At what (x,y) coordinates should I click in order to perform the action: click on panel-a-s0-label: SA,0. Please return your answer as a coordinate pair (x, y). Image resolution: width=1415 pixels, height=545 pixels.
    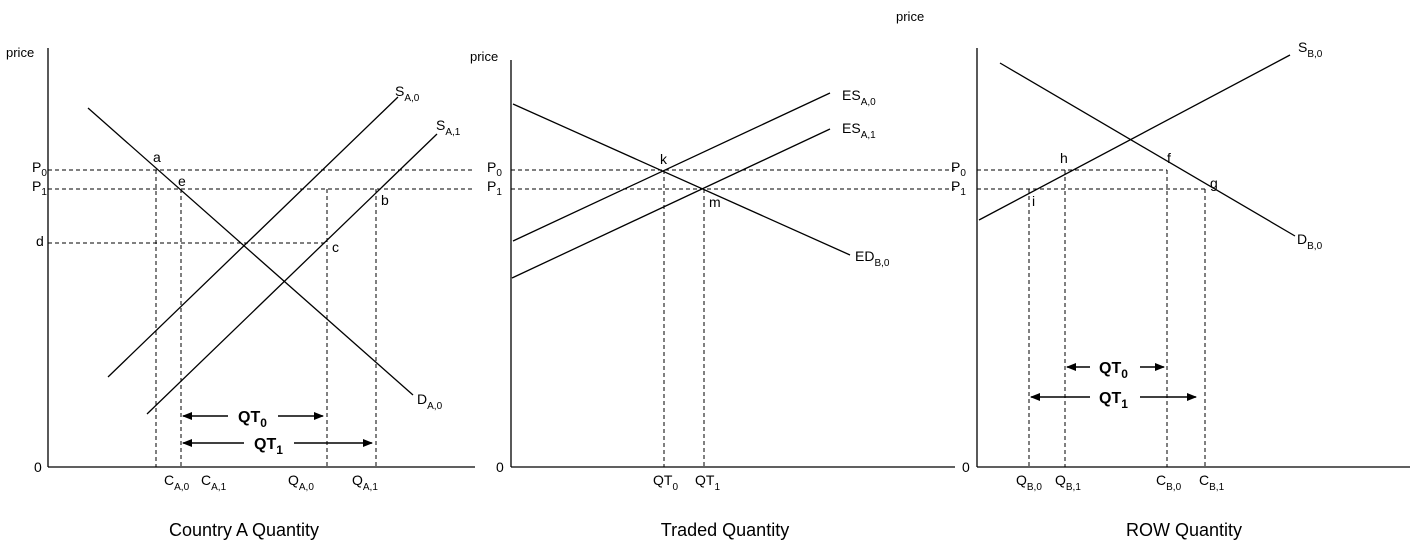
    Looking at the image, I should click on (407, 93).